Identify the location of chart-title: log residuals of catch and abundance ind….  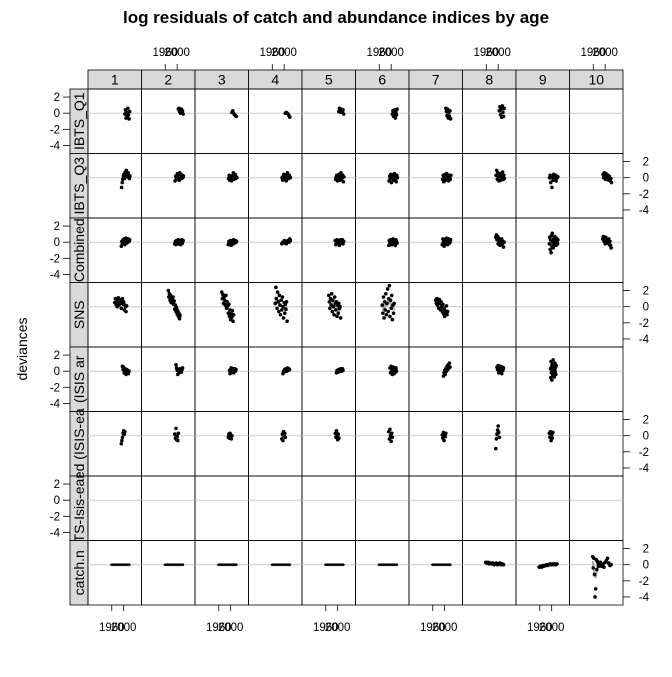
(336, 17).